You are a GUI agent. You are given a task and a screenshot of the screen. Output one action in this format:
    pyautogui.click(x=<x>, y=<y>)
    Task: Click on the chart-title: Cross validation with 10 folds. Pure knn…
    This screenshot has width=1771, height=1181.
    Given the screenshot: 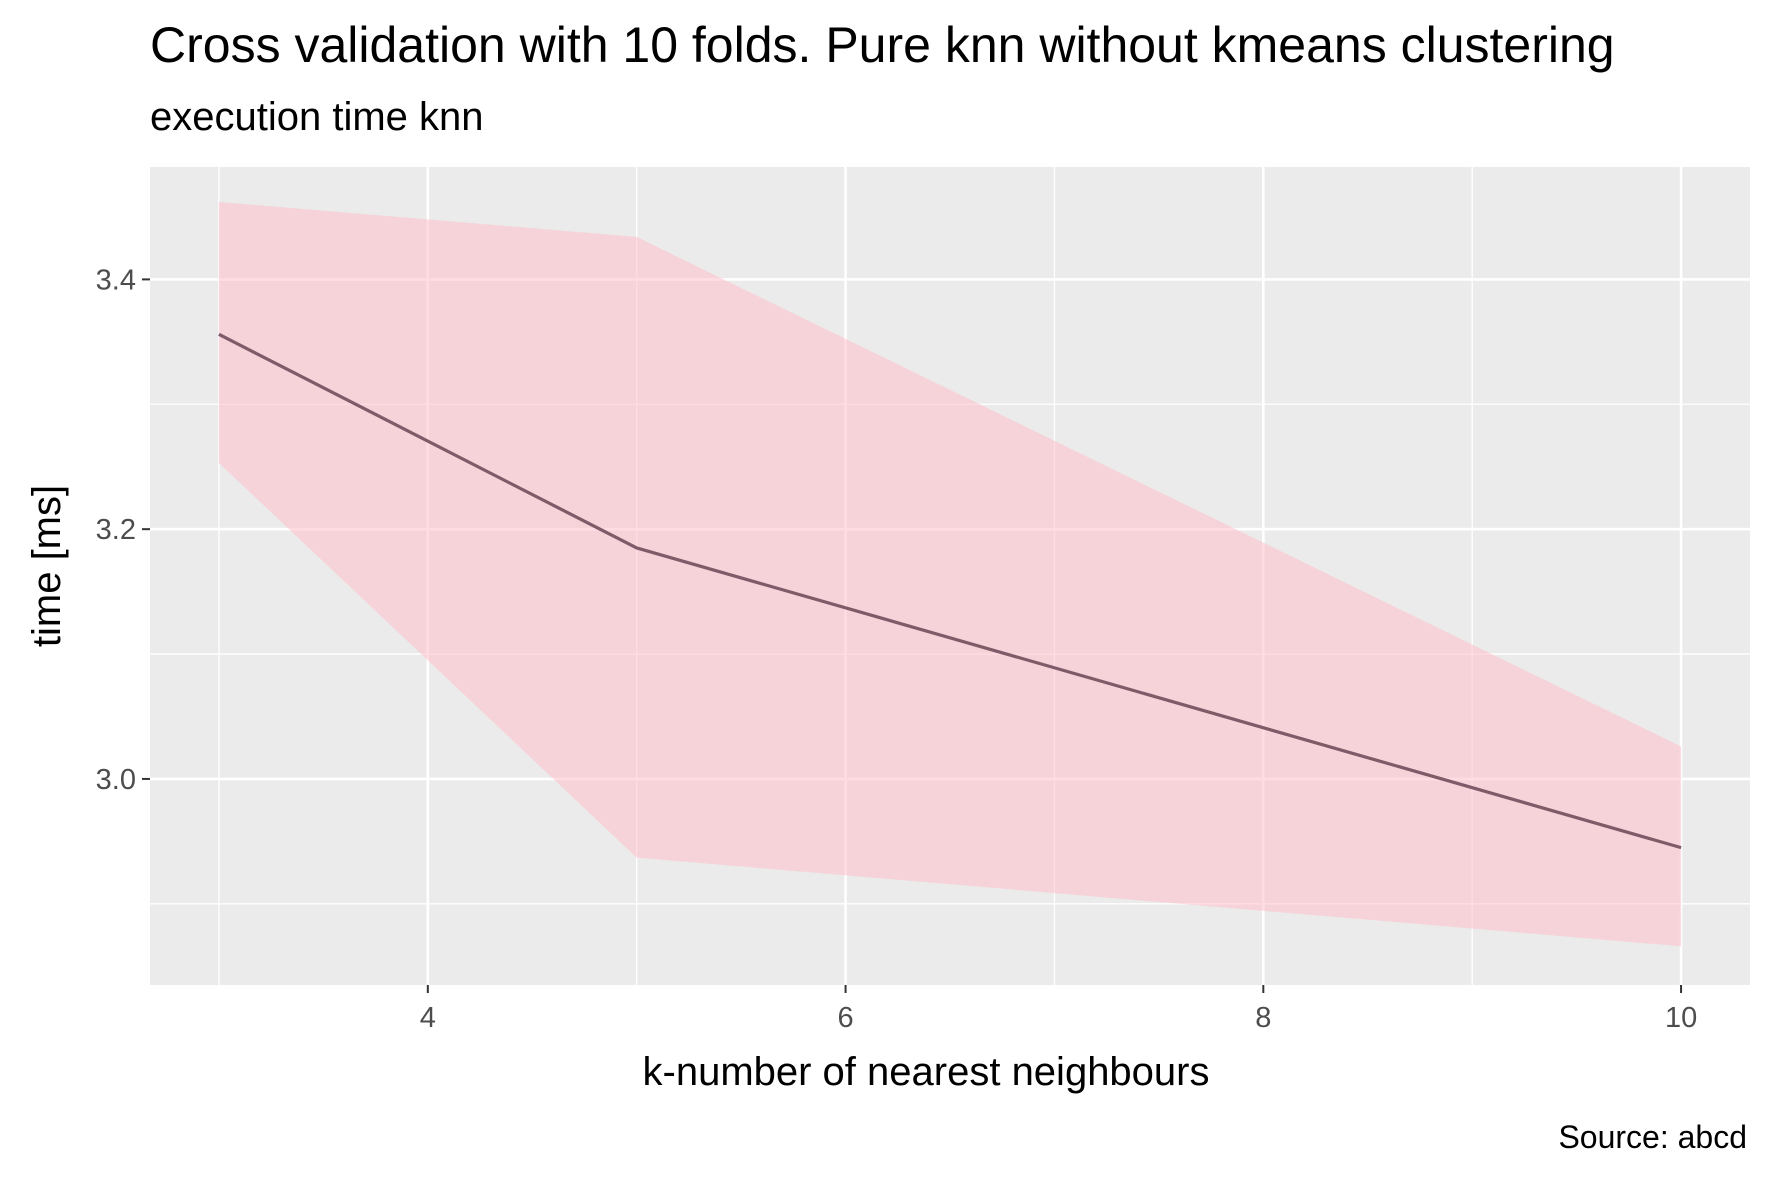 What is the action you would take?
    pyautogui.click(x=882, y=45)
    